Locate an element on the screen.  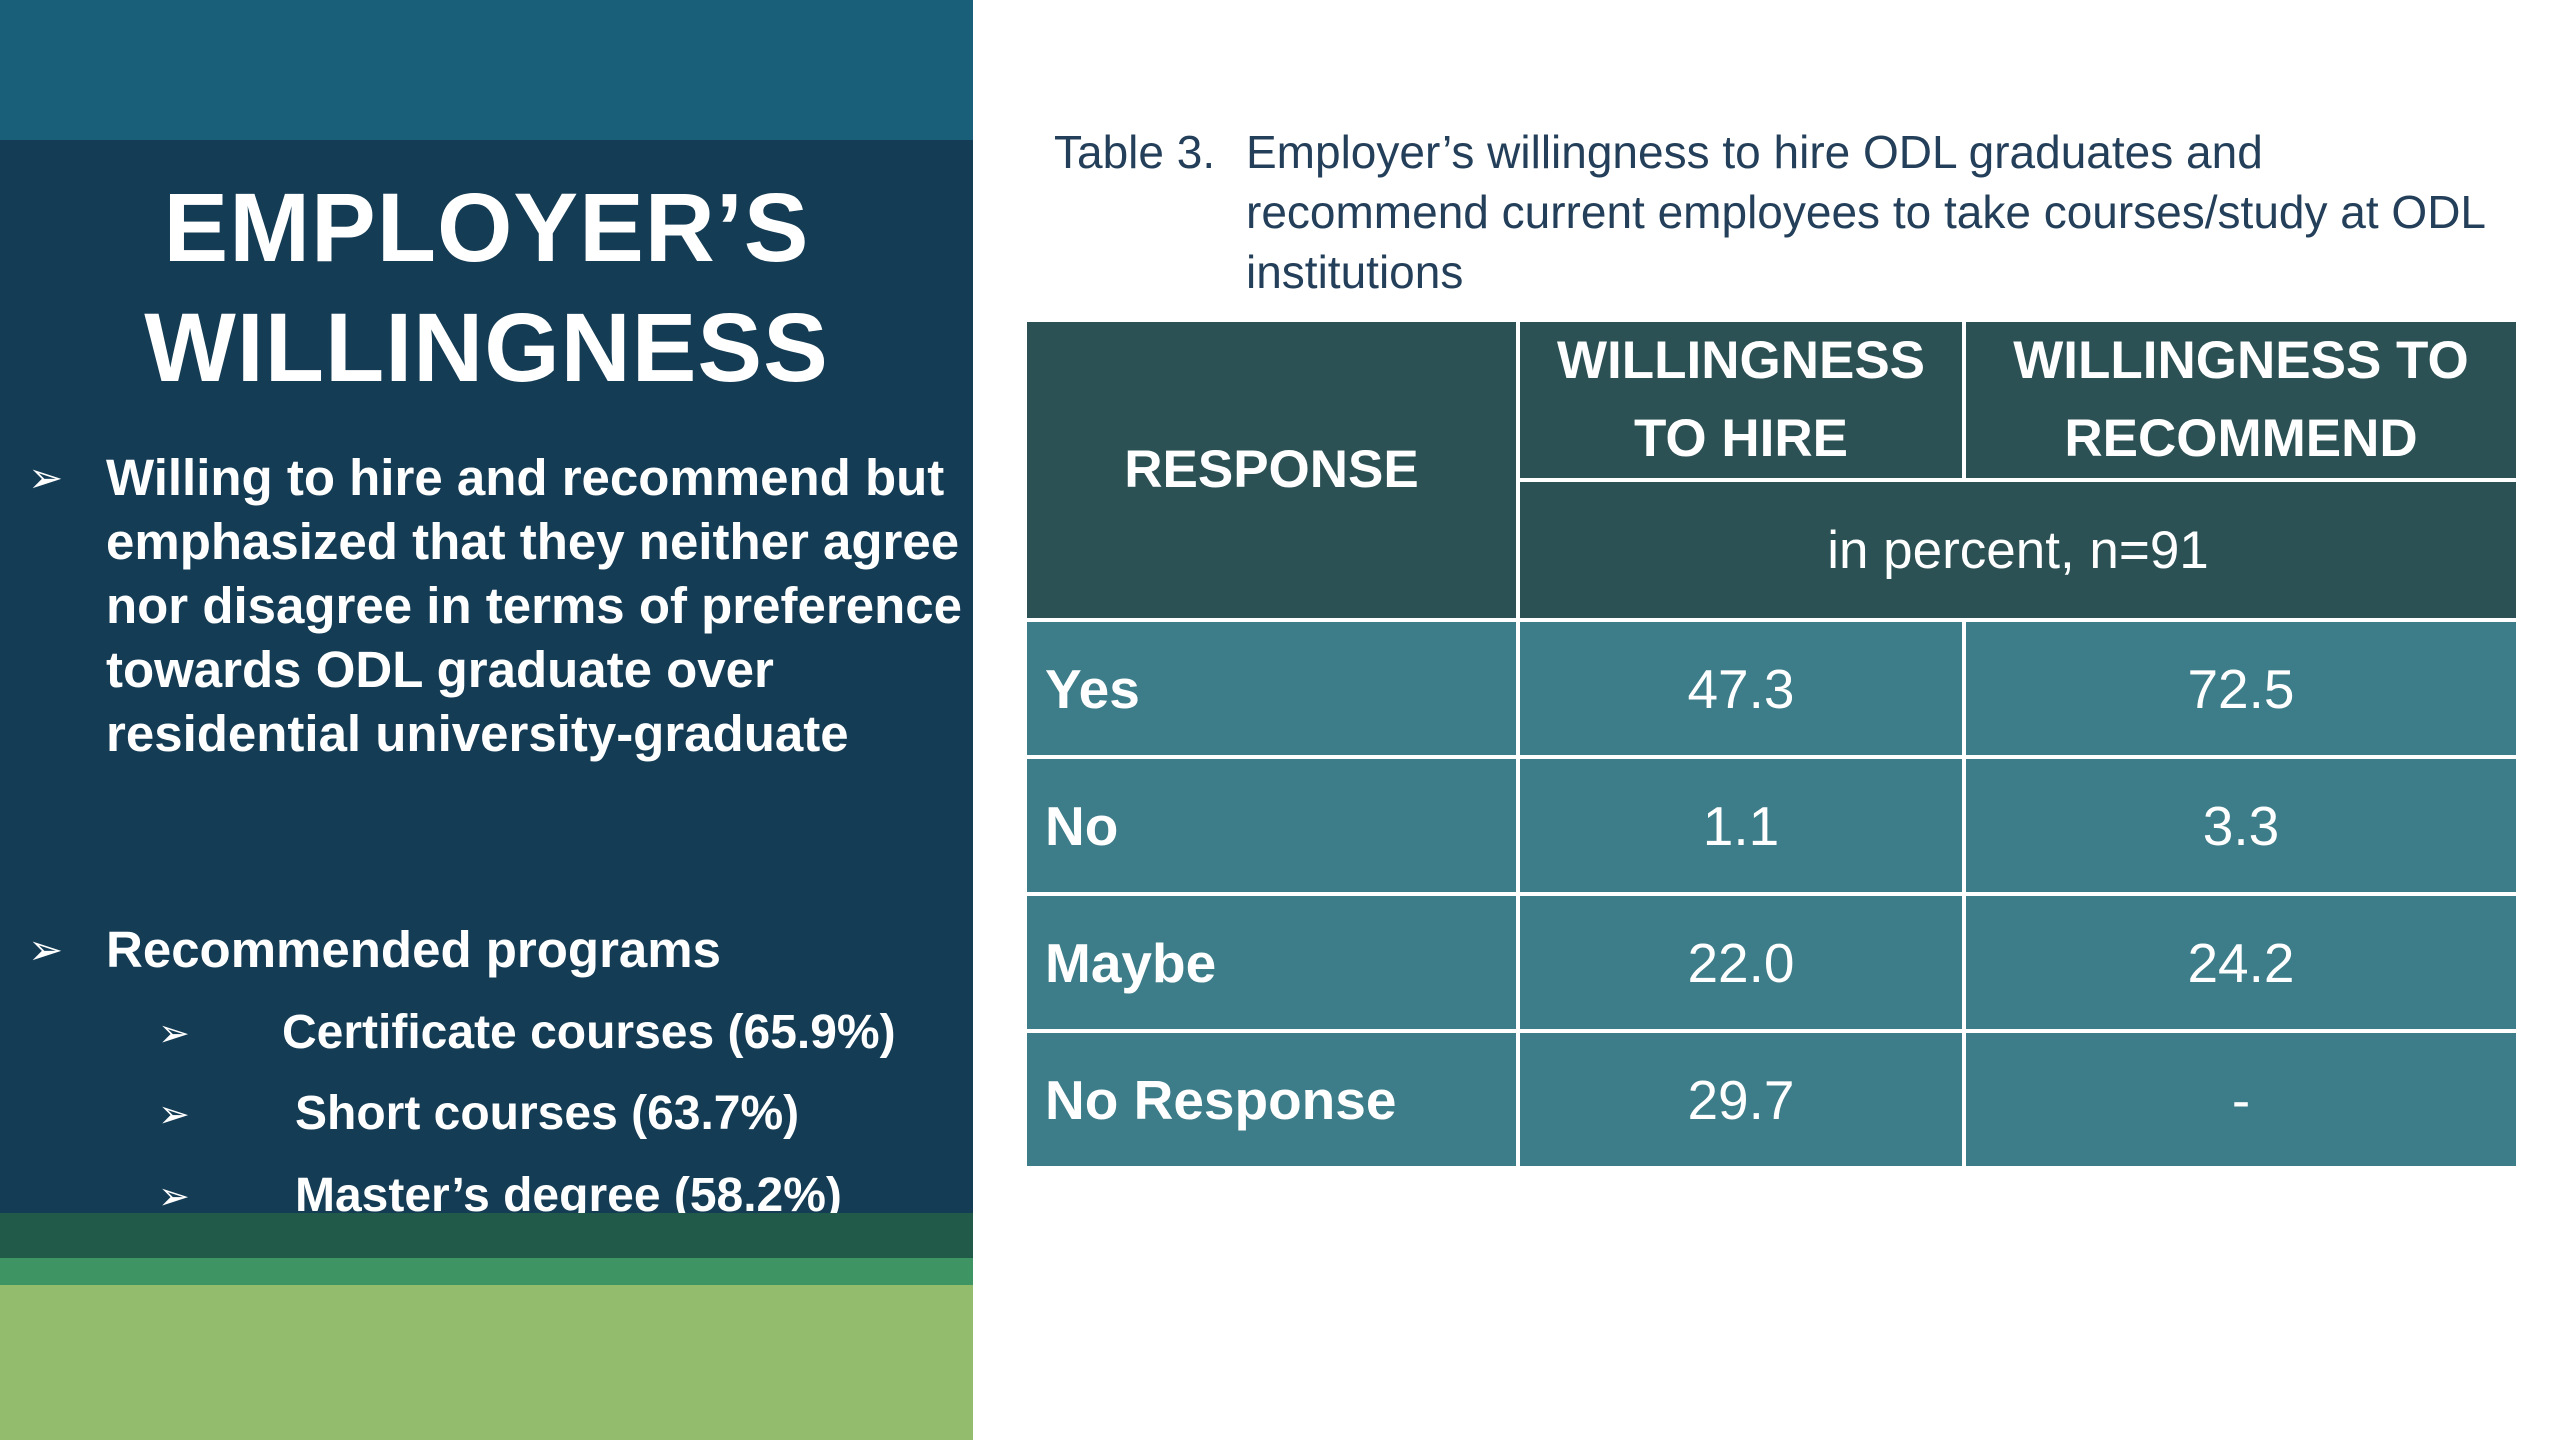
slide-title: EMPLOYER’S WILLINGNESS is located at coordinates (486, 288).